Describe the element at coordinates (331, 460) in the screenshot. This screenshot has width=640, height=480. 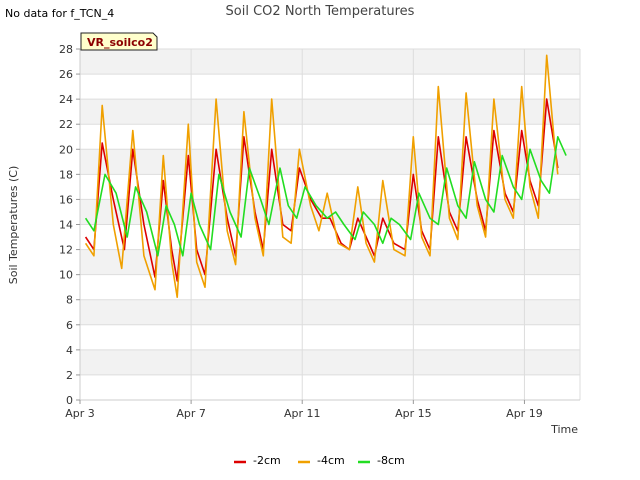
I see `legend-label-2: -4cm` at that location.